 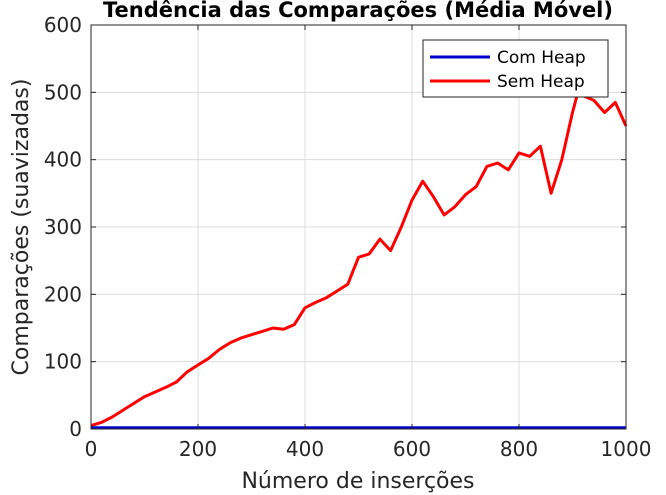 What do you see at coordinates (21, 227) in the screenshot?
I see `y-axis-label: Comparações (suavizadas)` at bounding box center [21, 227].